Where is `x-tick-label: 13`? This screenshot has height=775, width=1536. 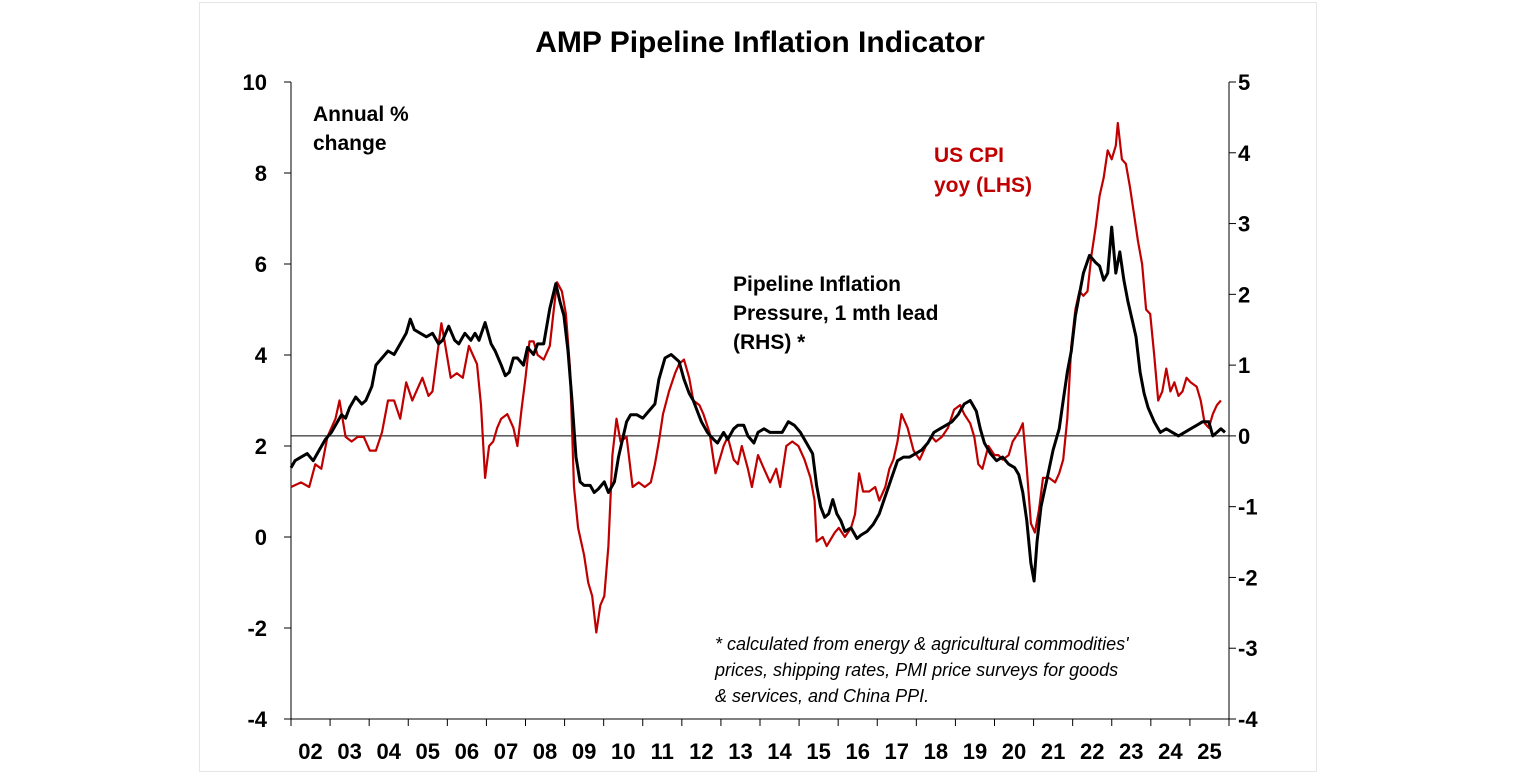 x-tick-label: 13 is located at coordinates (740, 751).